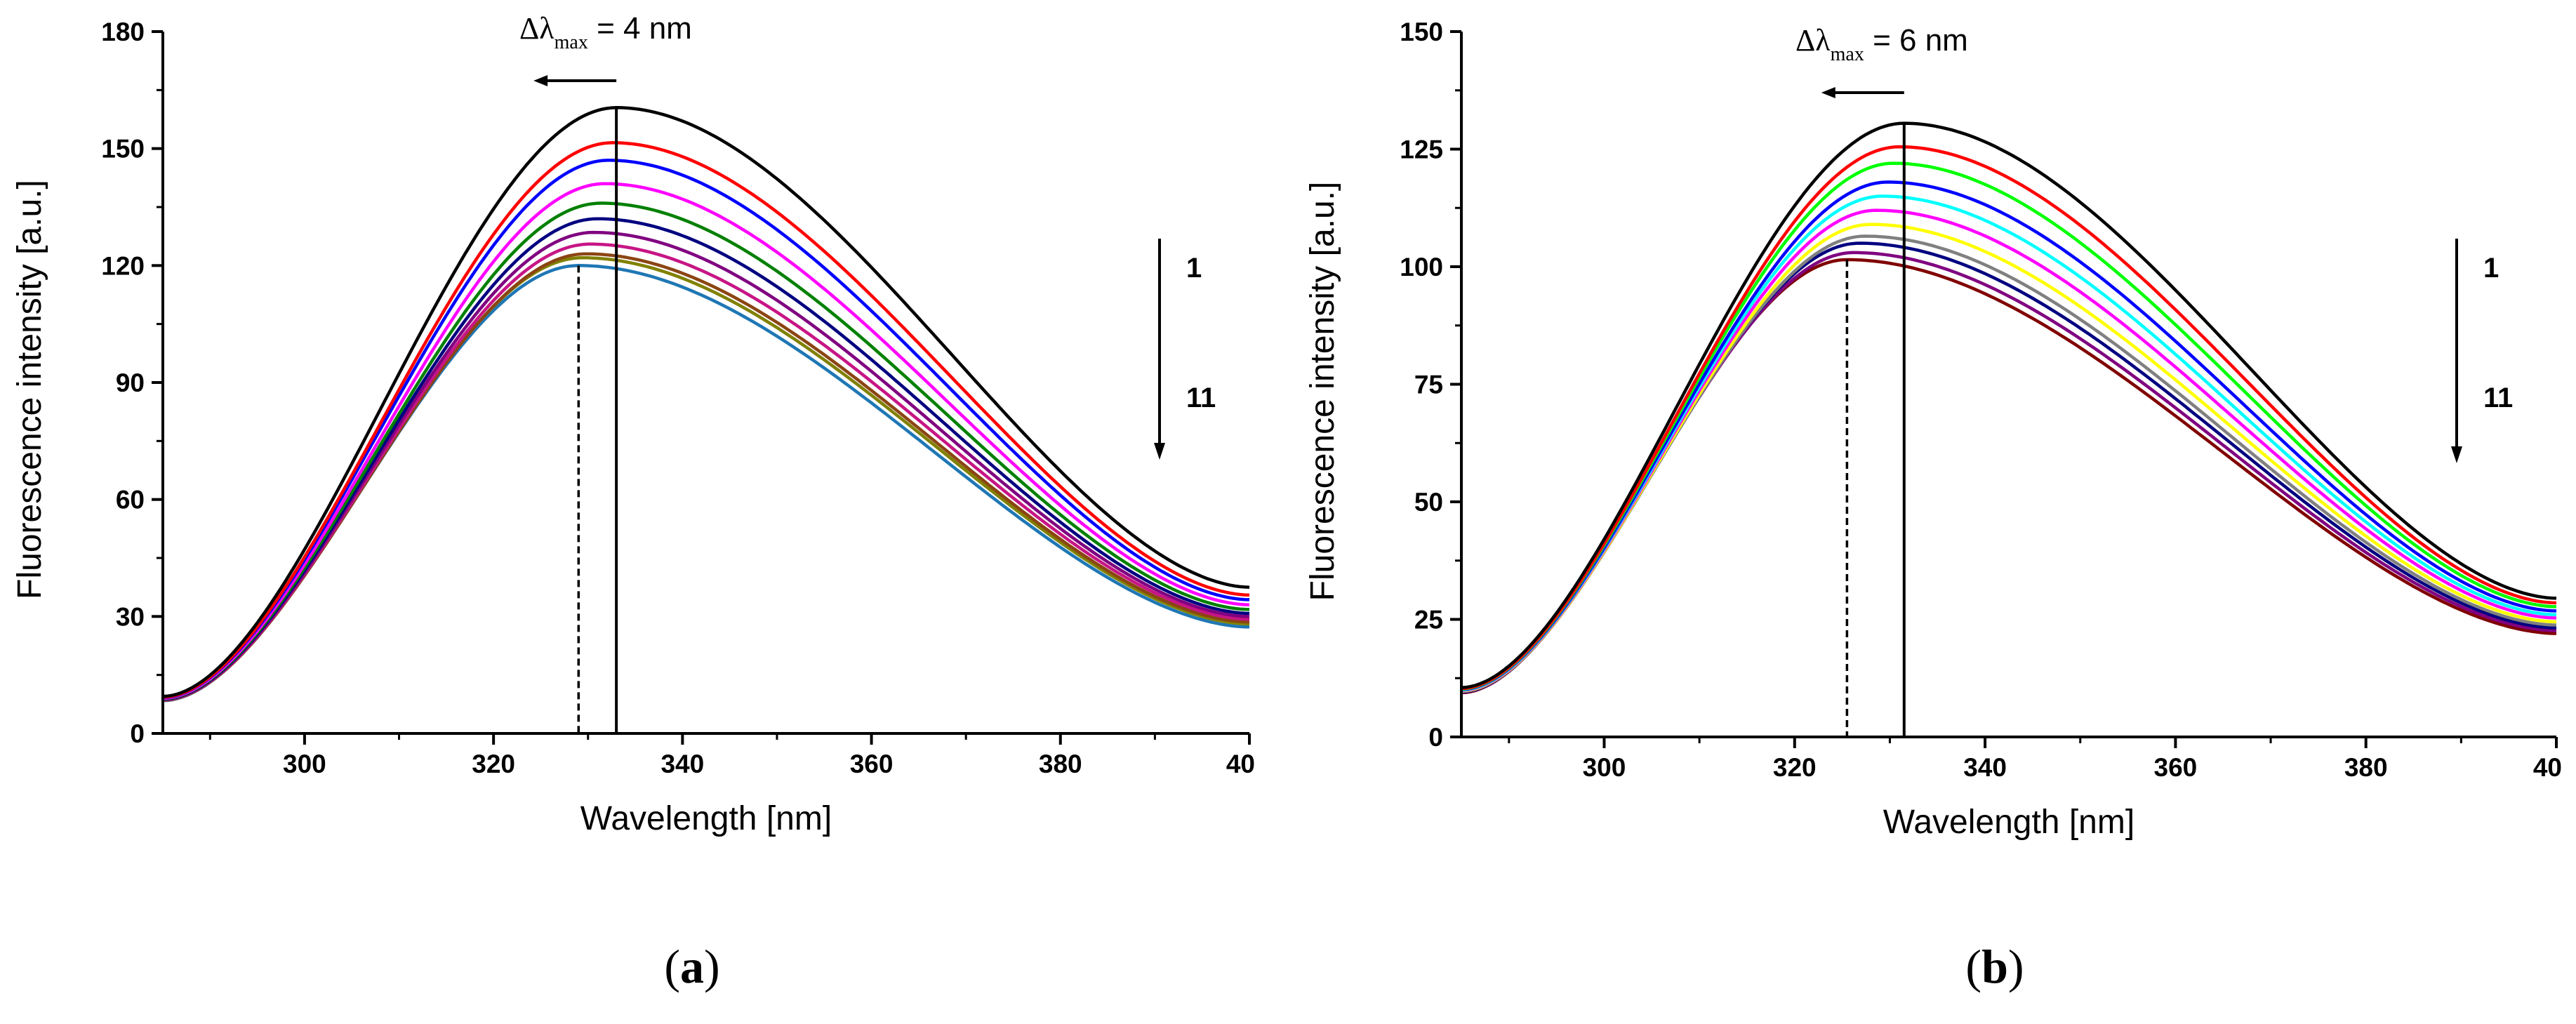 Image resolution: width=2576 pixels, height=1024 pixels. What do you see at coordinates (1422, 267) in the screenshot?
I see `y-tick-label: 100` at bounding box center [1422, 267].